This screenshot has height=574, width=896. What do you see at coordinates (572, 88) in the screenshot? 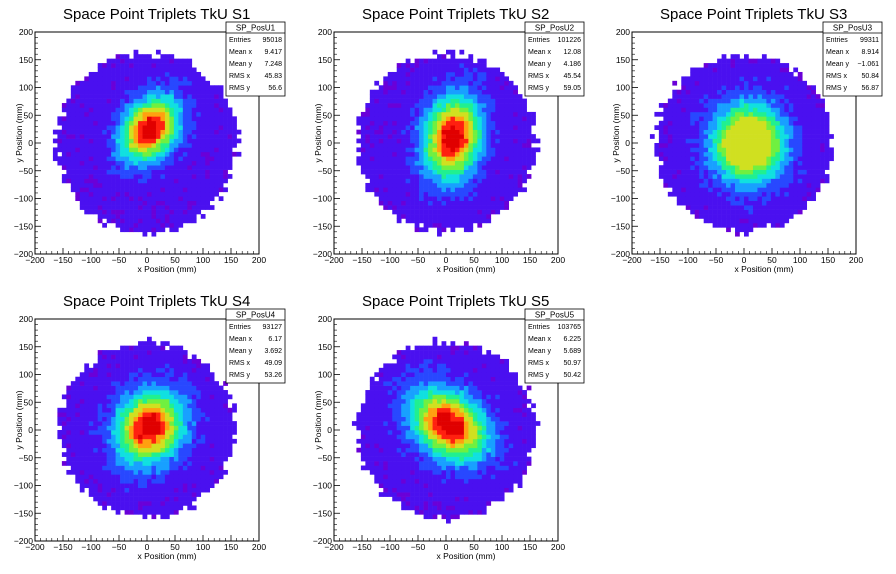
I see `stats-value: 59.05` at bounding box center [572, 88].